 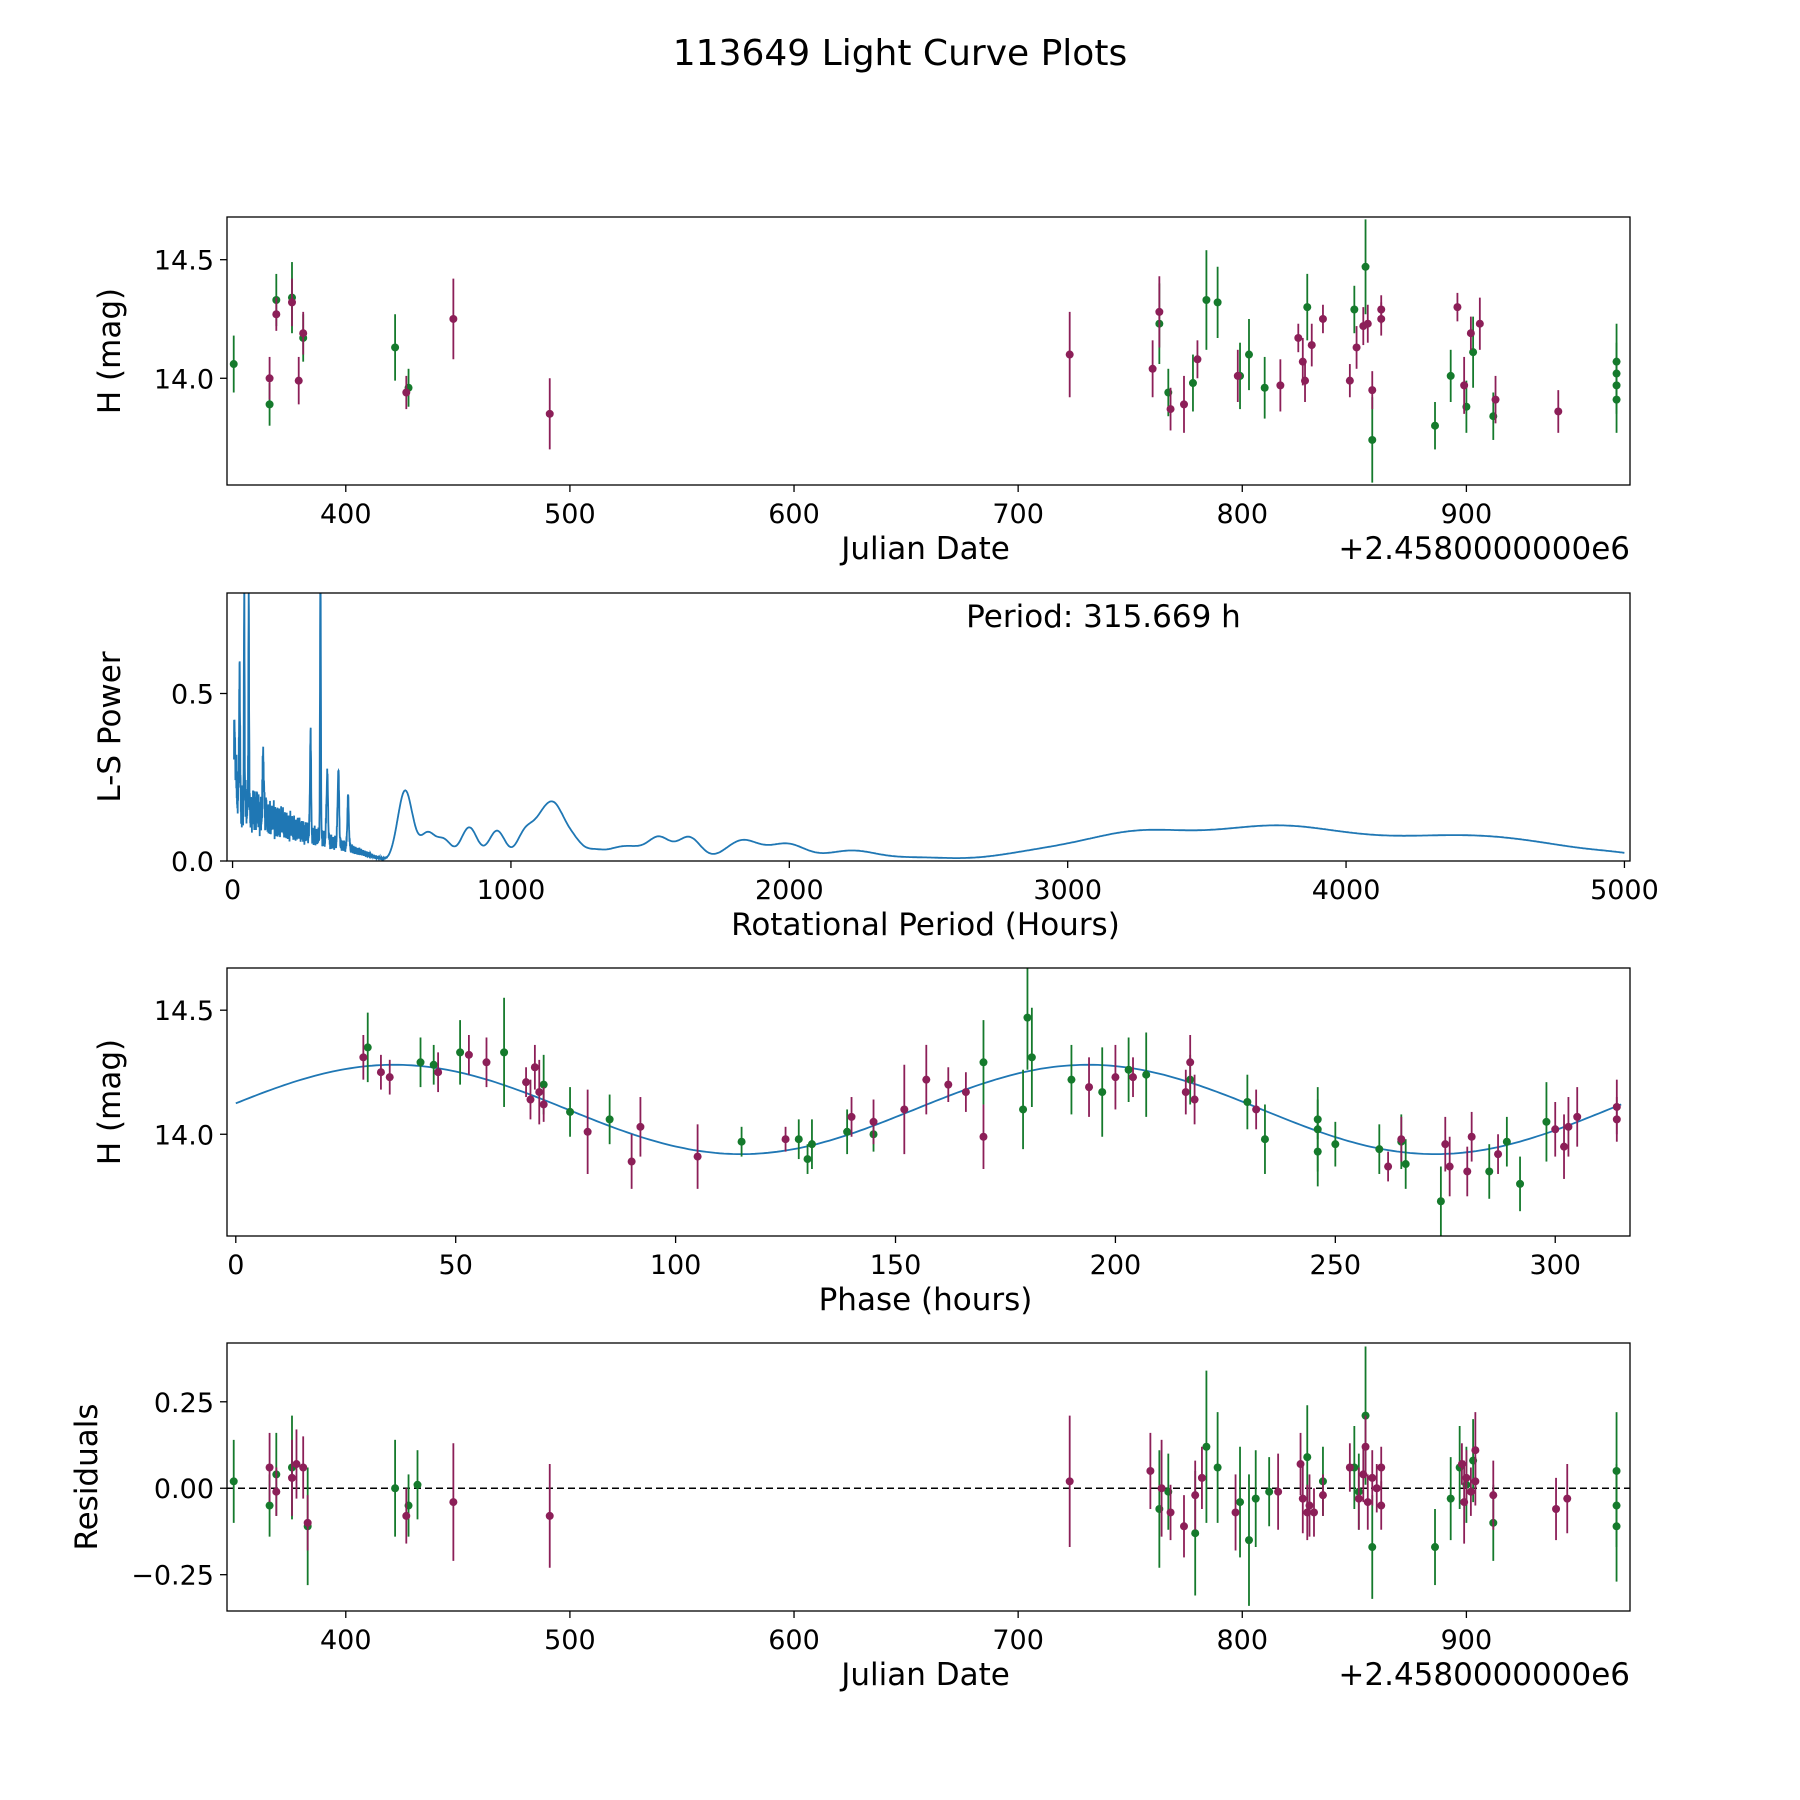 What do you see at coordinates (928, 1109) in the screenshot?
I see `model-fit-curve` at bounding box center [928, 1109].